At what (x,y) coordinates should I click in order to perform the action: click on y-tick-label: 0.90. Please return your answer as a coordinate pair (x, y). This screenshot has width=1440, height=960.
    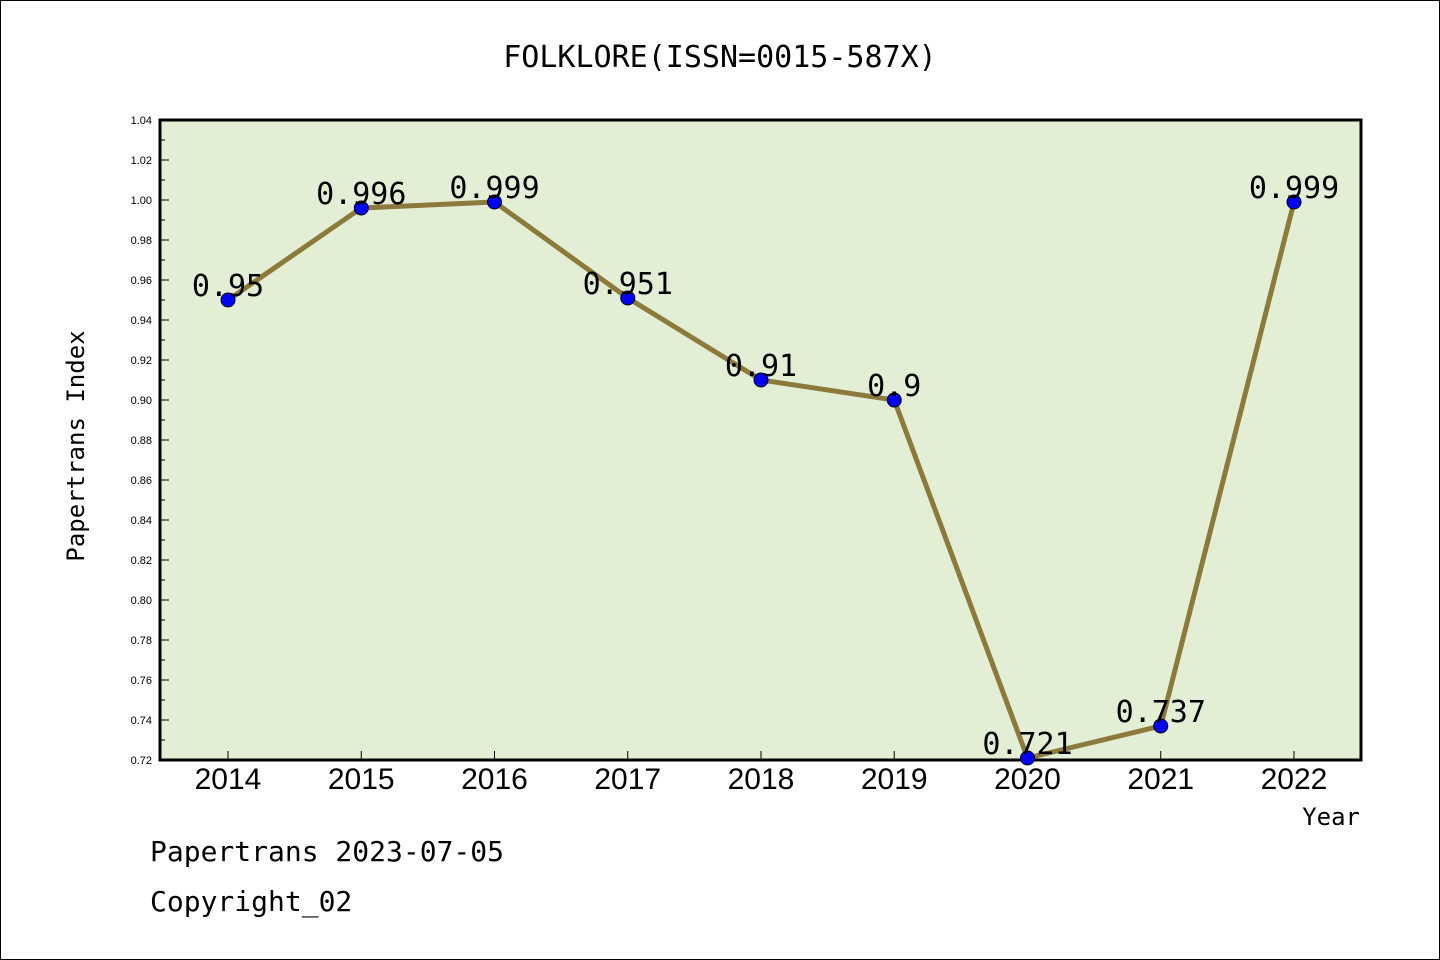
    Looking at the image, I should click on (141, 401).